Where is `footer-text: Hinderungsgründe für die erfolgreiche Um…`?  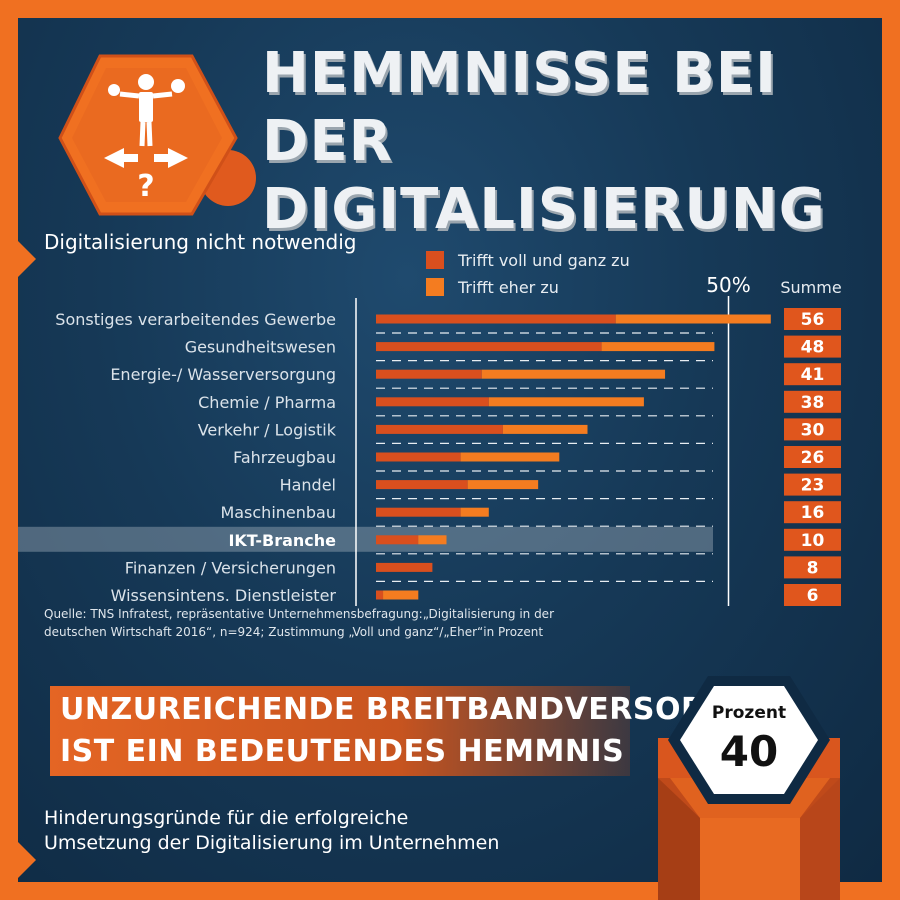
footer-text: Hinderungsgründe für die erfolgreiche Um… is located at coordinates (271, 831).